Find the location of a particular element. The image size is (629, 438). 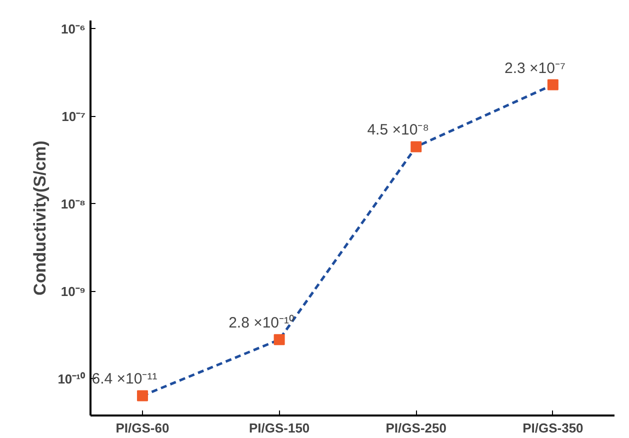

data-label: 2.3 ×10⁻⁷ is located at coordinates (535, 68).